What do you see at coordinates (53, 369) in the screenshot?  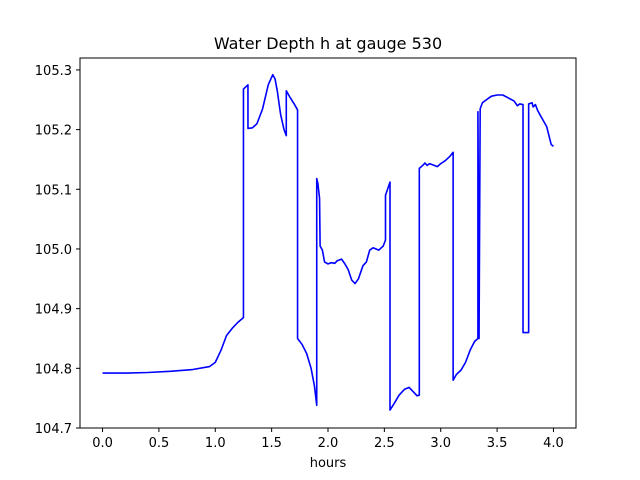 I see `y-tick-label: 104.8` at bounding box center [53, 369].